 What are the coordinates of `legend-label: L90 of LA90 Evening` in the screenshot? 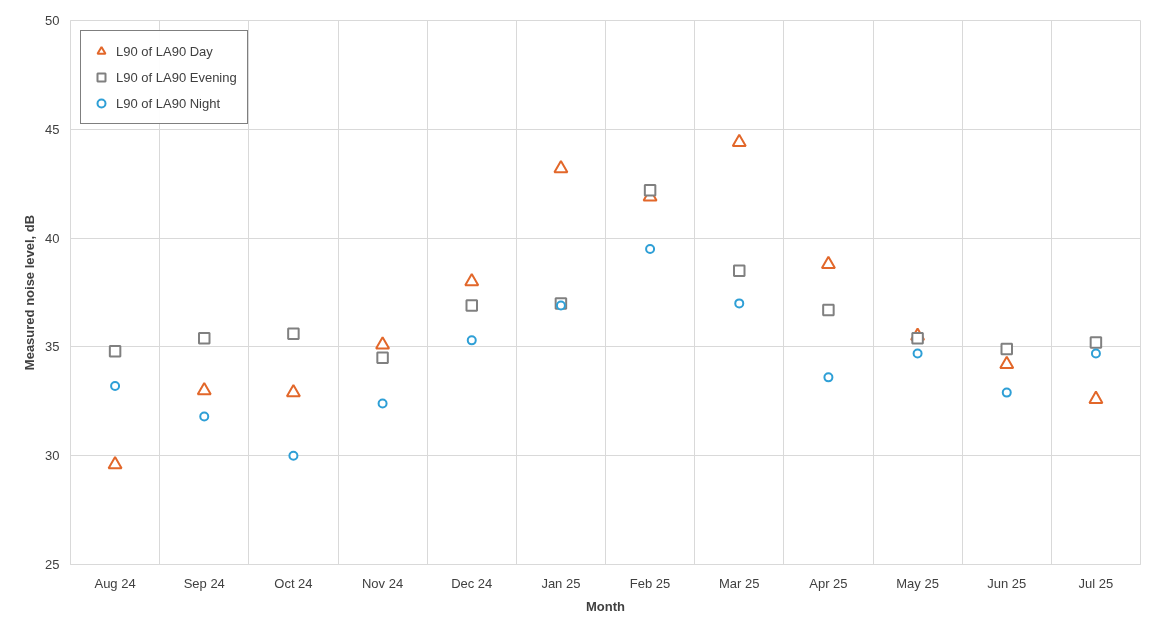 It's located at (176, 77).